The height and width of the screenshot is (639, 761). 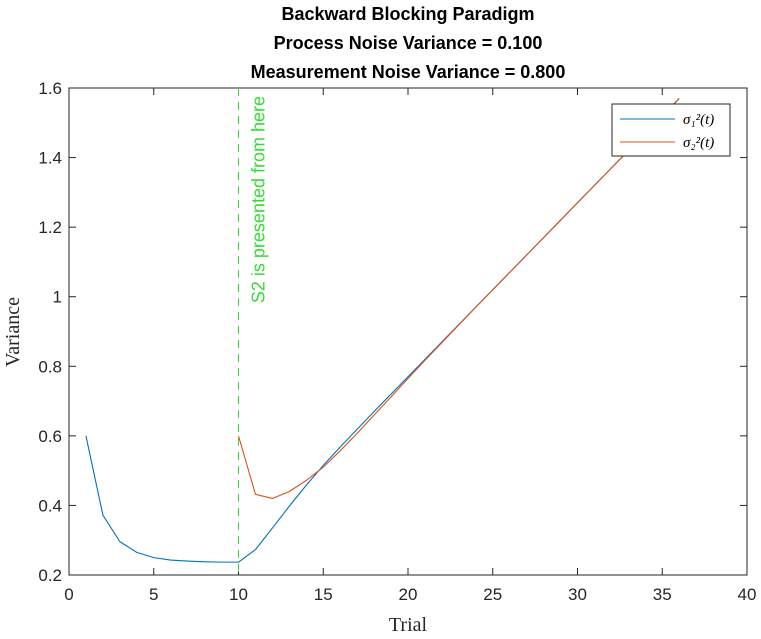 What do you see at coordinates (259, 199) in the screenshot?
I see `annotation-text: S2 is presented from here` at bounding box center [259, 199].